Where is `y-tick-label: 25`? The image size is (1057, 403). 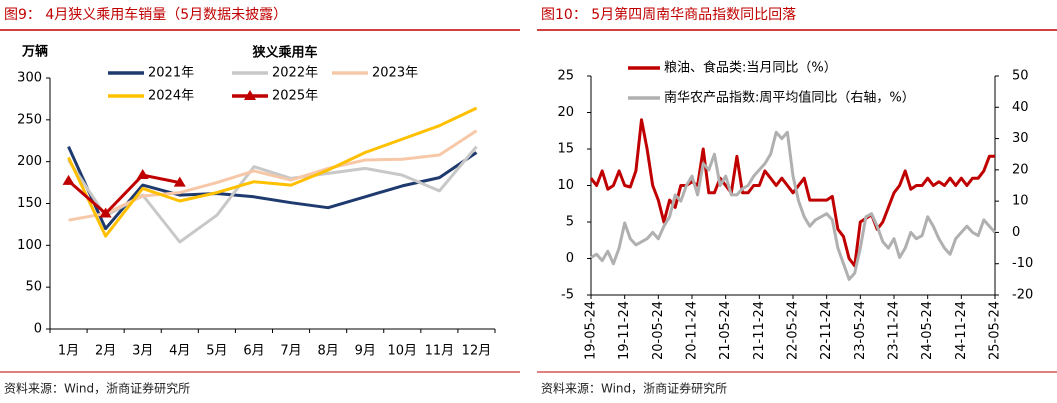
y-tick-label: 25 is located at coordinates (565, 76).